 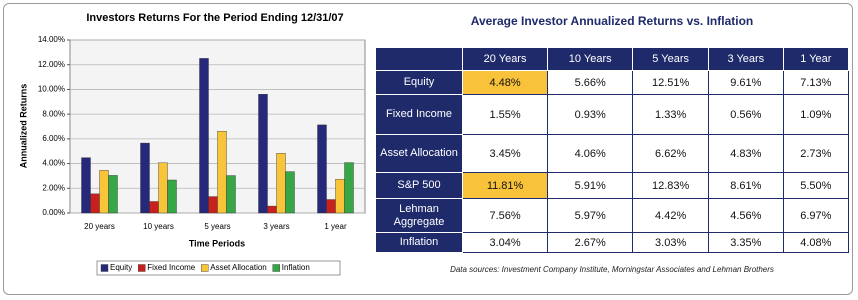 What do you see at coordinates (670, 82) in the screenshot?
I see `value-cell: 12.51%` at bounding box center [670, 82].